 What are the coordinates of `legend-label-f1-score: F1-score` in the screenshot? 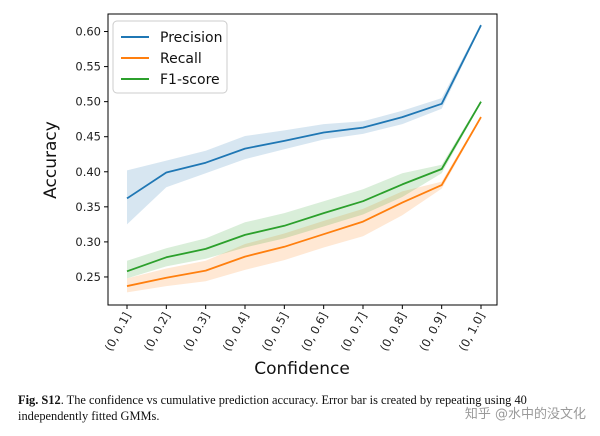 It's located at (190, 80).